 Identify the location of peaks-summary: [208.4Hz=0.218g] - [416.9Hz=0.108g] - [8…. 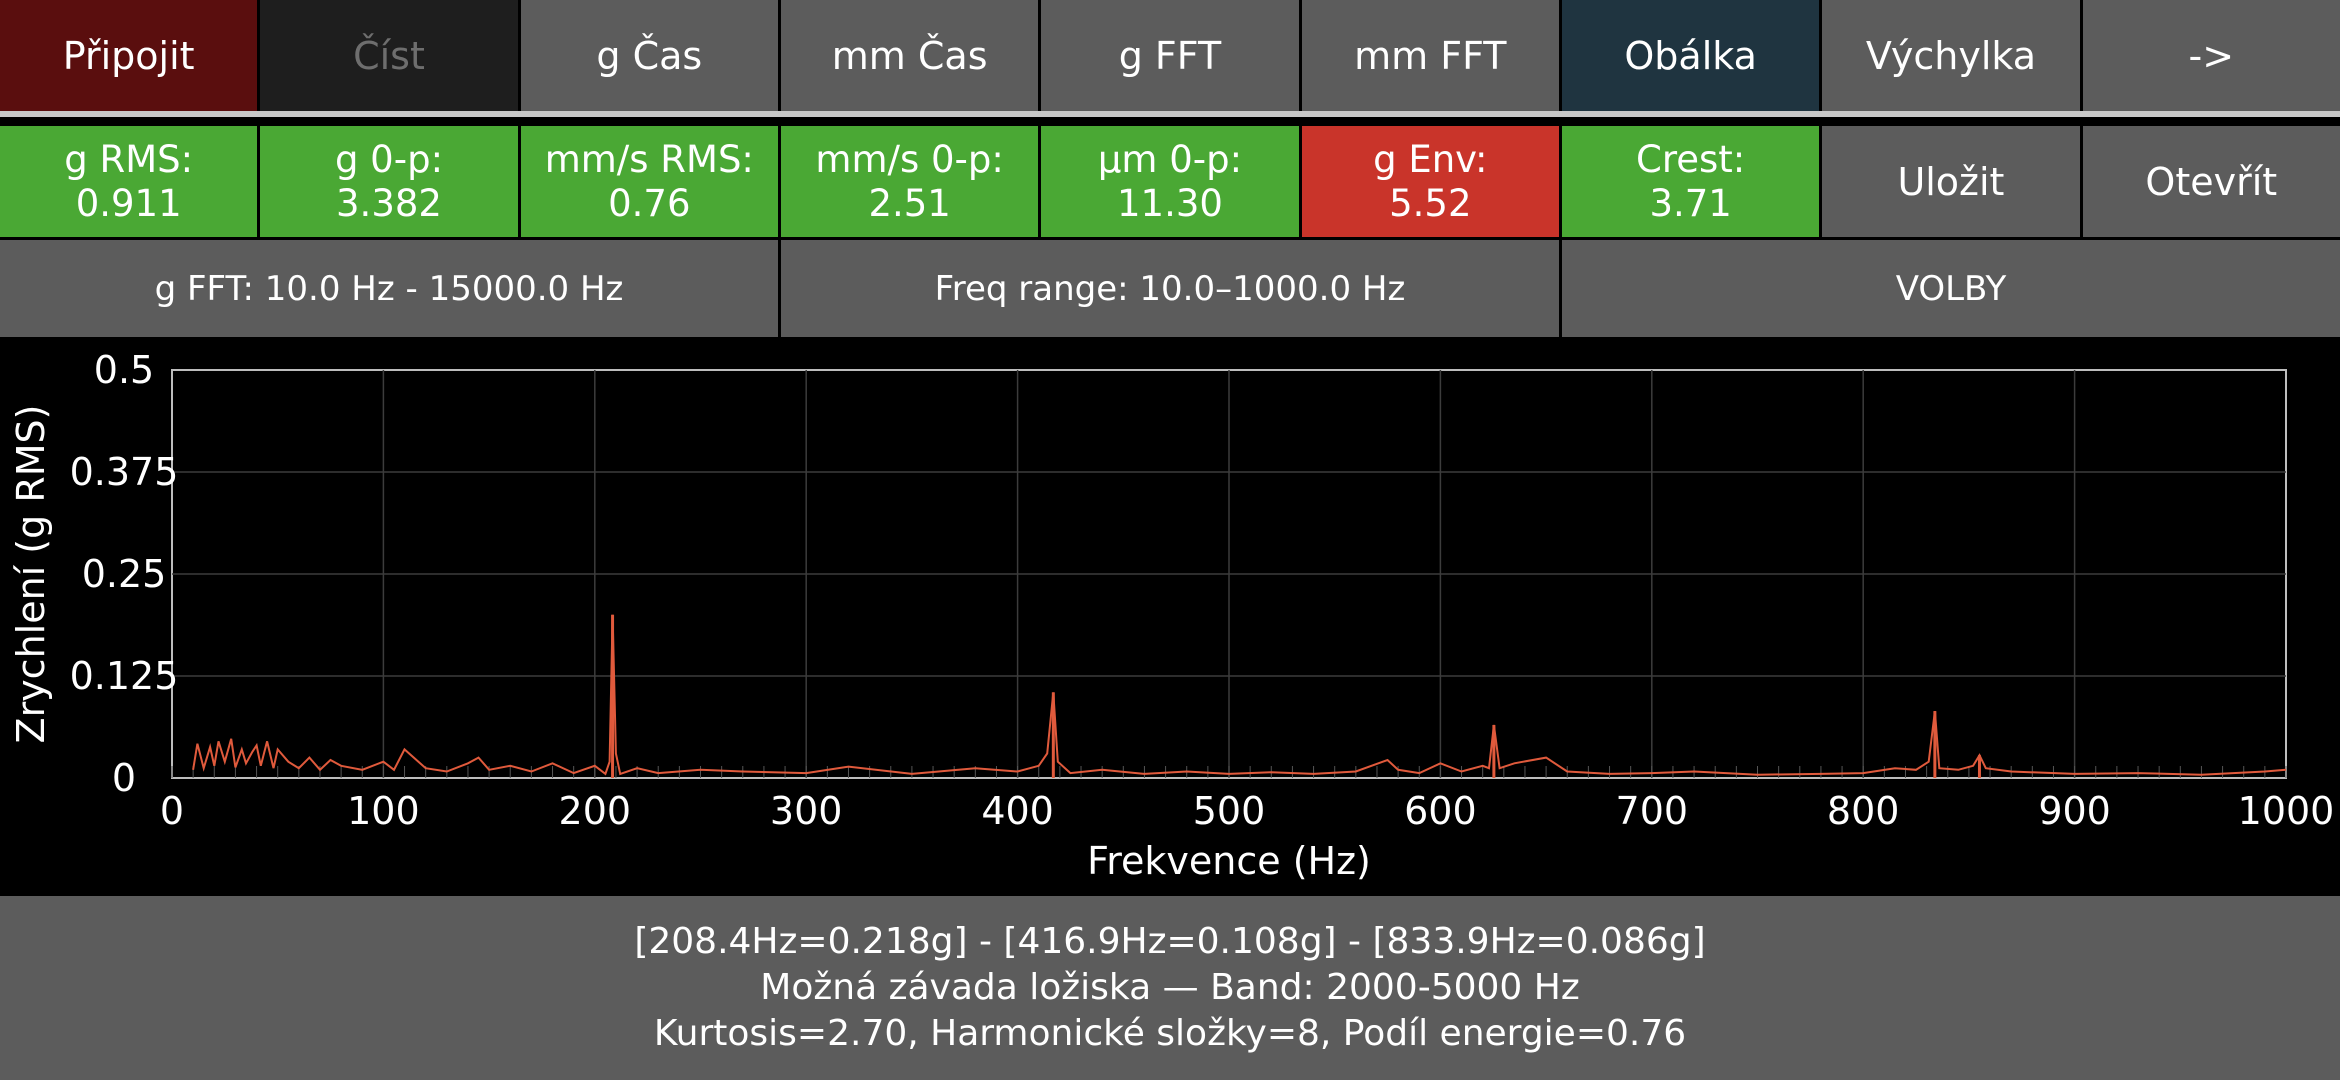
(1170, 941).